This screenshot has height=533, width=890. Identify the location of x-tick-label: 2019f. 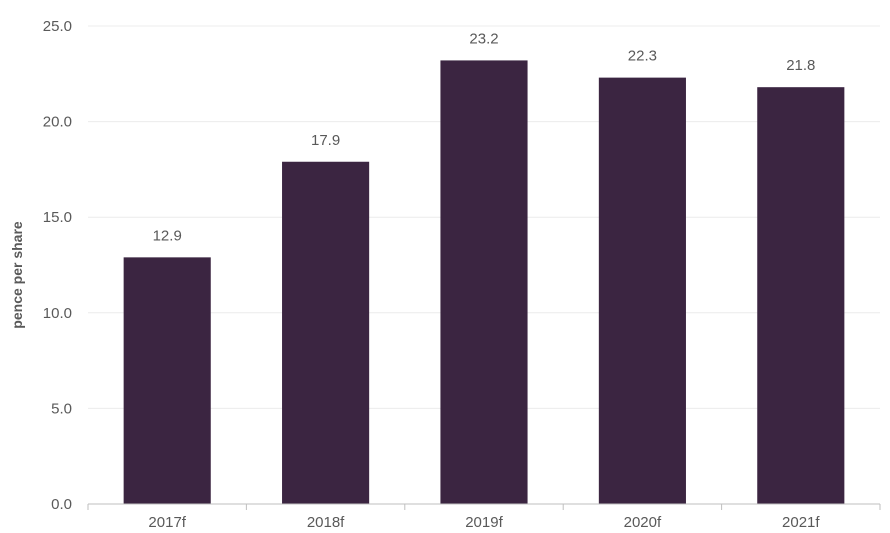
(484, 522).